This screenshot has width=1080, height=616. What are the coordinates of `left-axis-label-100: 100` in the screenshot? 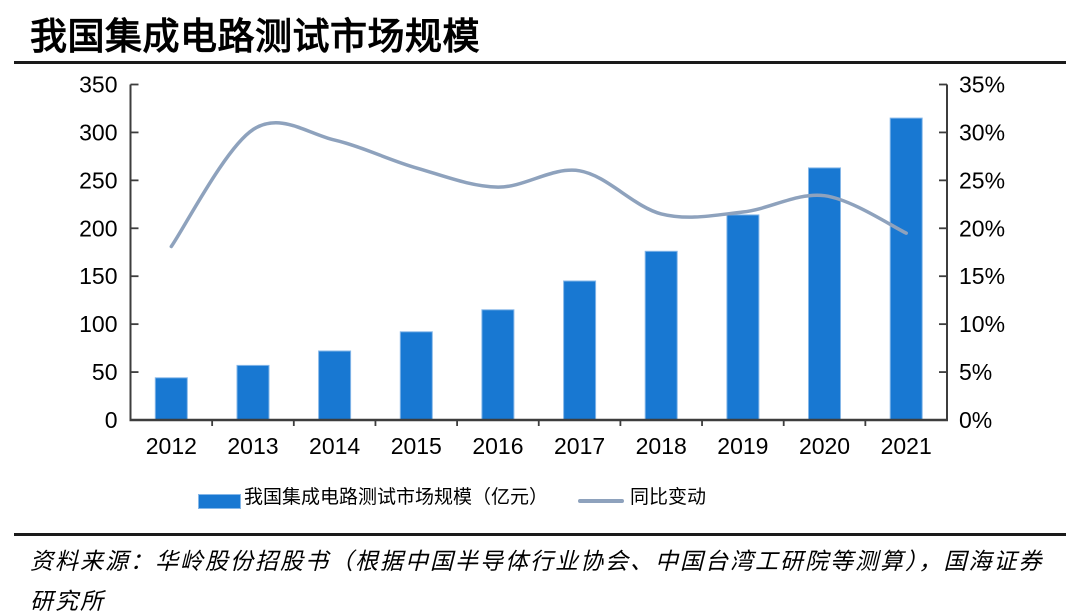 It's located at (98, 324).